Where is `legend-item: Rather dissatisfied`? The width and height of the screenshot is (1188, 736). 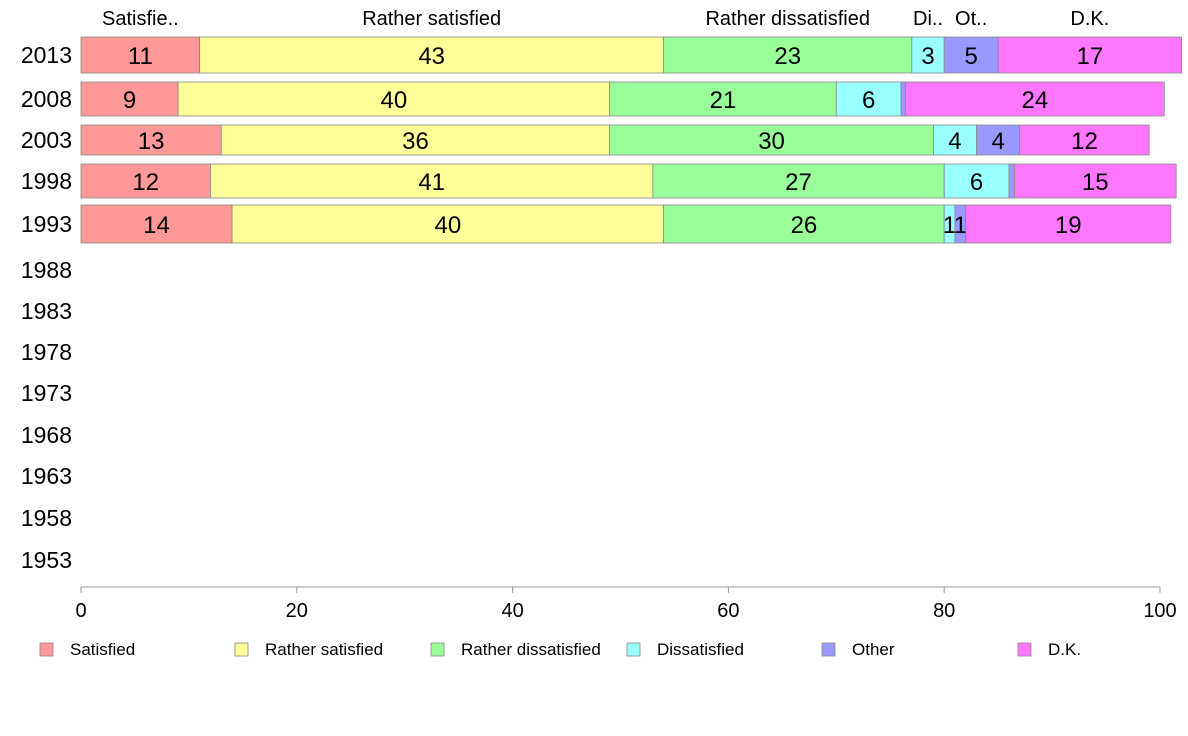
legend-item: Rather dissatisfied is located at coordinates (515, 649).